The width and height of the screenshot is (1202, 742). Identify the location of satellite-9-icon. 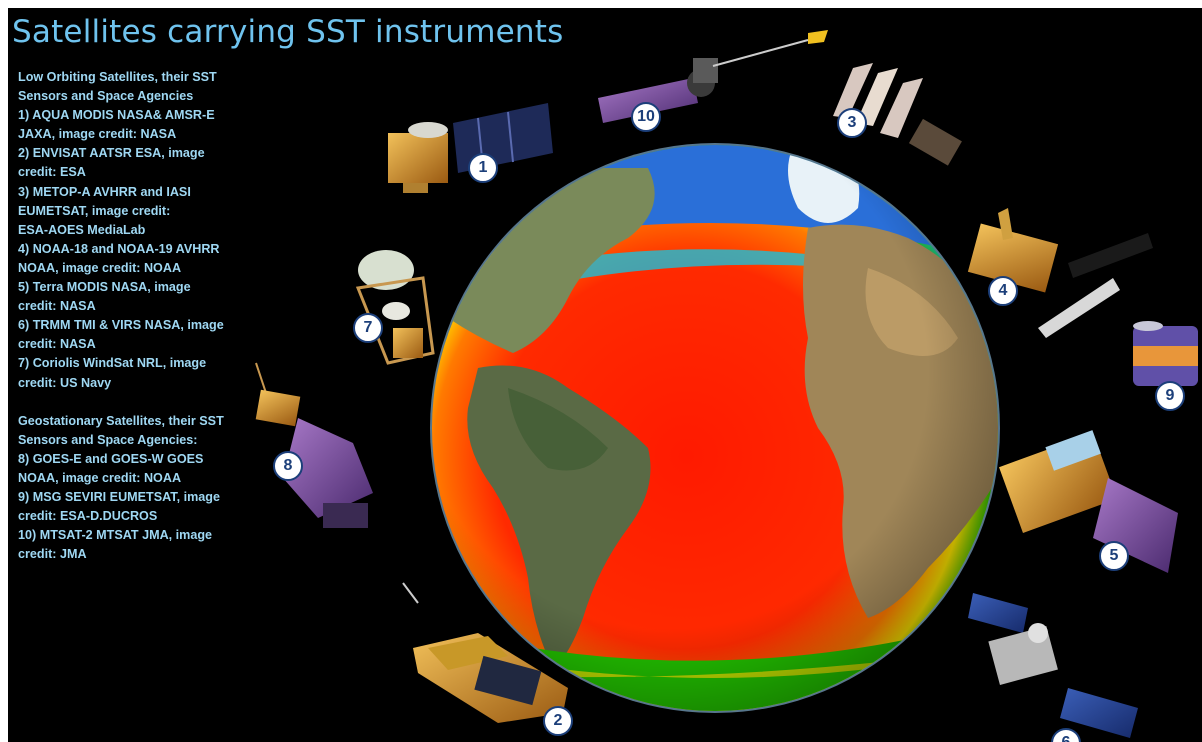
(1165, 353).